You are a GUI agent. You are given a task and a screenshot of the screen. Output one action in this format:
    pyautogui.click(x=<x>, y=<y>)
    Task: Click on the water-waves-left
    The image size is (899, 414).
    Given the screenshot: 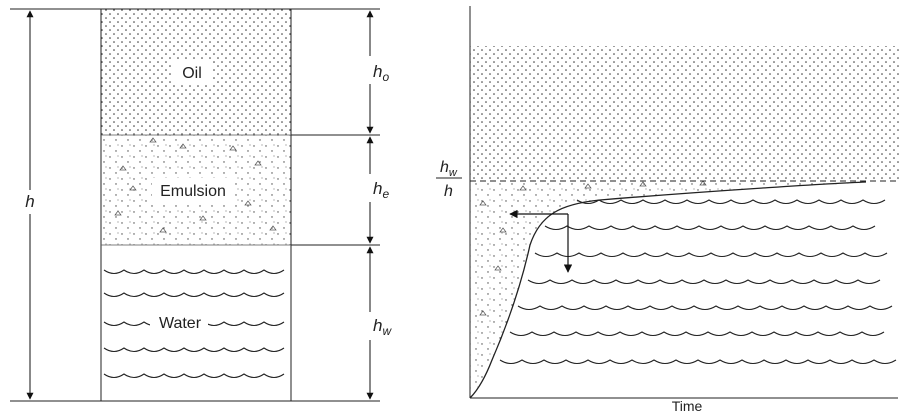 What is the action you would take?
    pyautogui.click(x=194, y=324)
    